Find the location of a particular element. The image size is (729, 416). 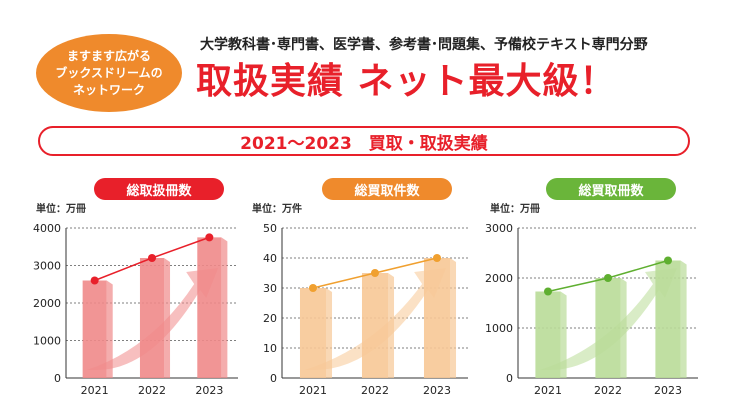

chart-title: 総買取件数 is located at coordinates (387, 189).